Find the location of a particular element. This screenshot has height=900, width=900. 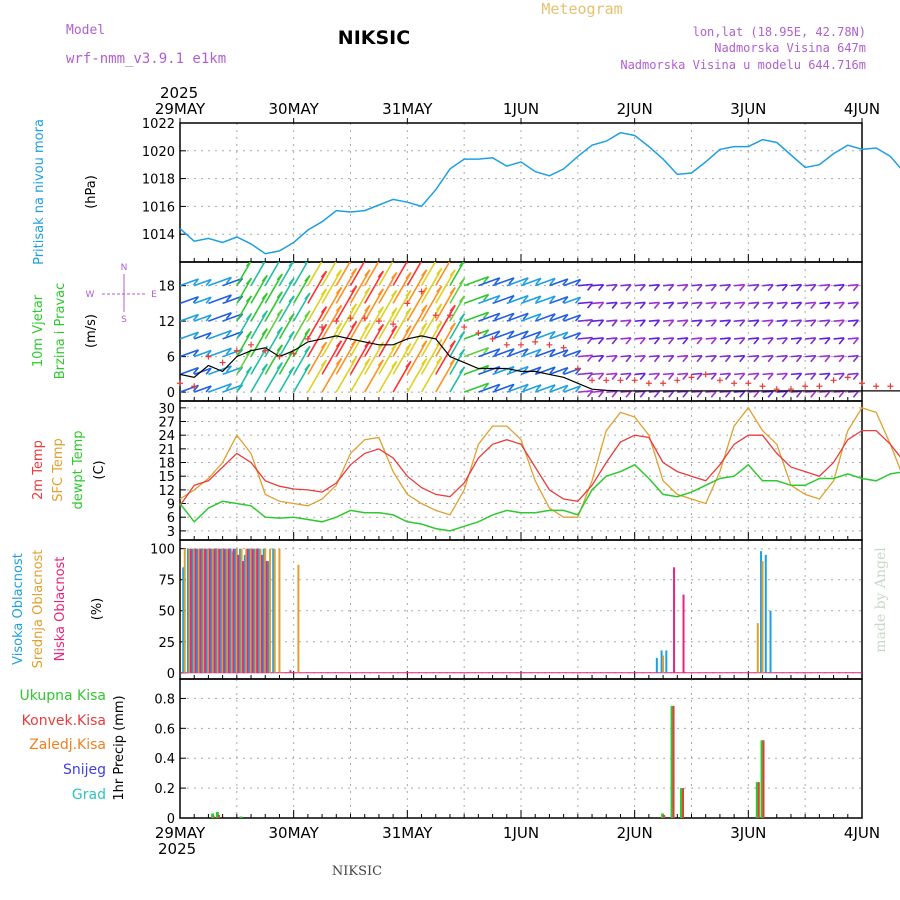

bottom-date-axis: 29MAY 30MAY 31MAY 1JUN 2JUN 3JUN 4JUN is located at coordinates (517, 833).